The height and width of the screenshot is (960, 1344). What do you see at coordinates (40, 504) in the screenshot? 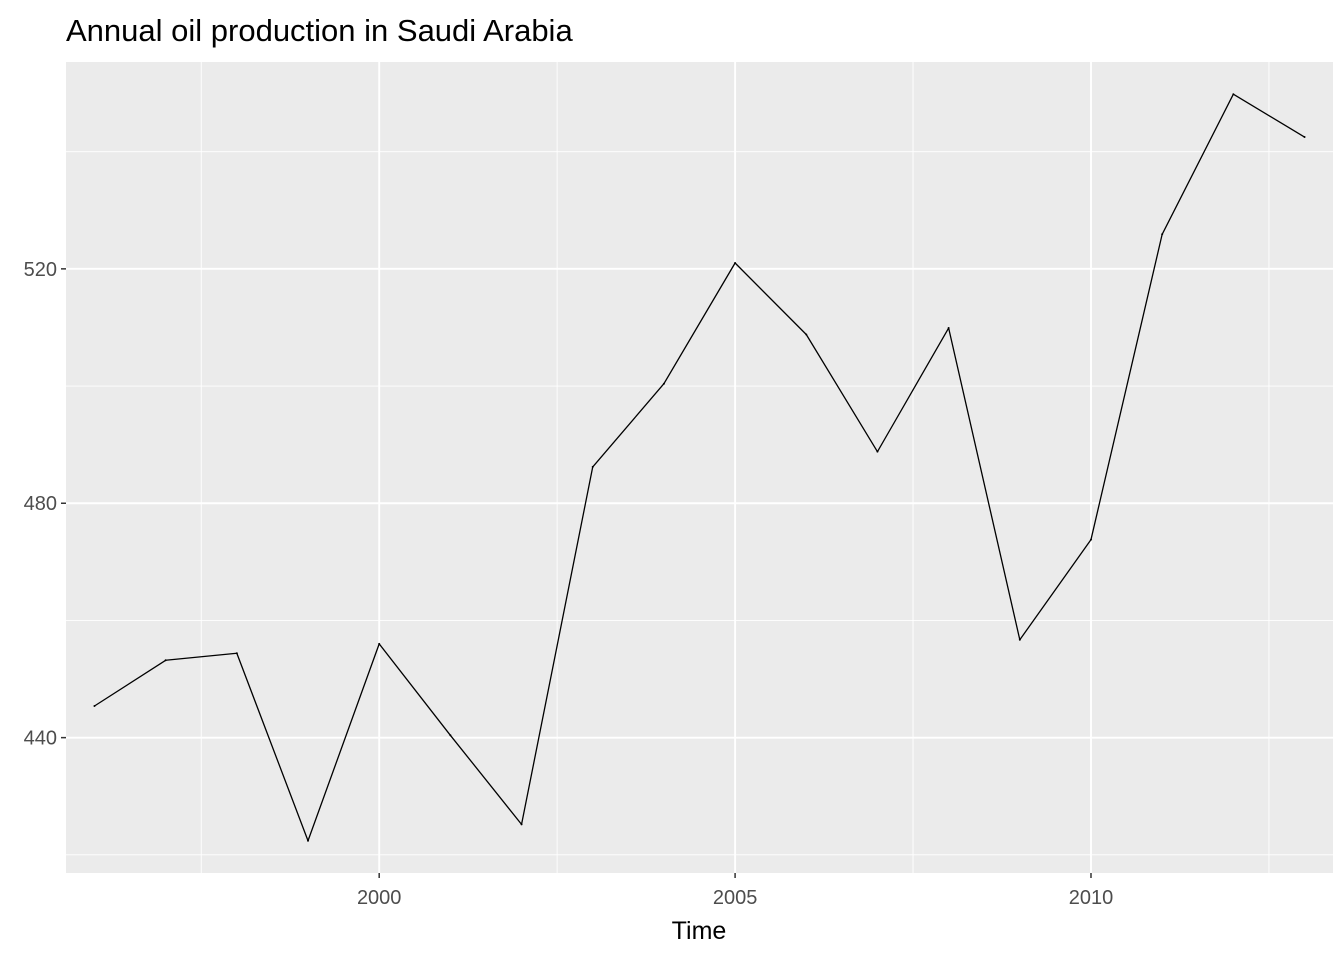
I see `y-tick-label: 480` at bounding box center [40, 504].